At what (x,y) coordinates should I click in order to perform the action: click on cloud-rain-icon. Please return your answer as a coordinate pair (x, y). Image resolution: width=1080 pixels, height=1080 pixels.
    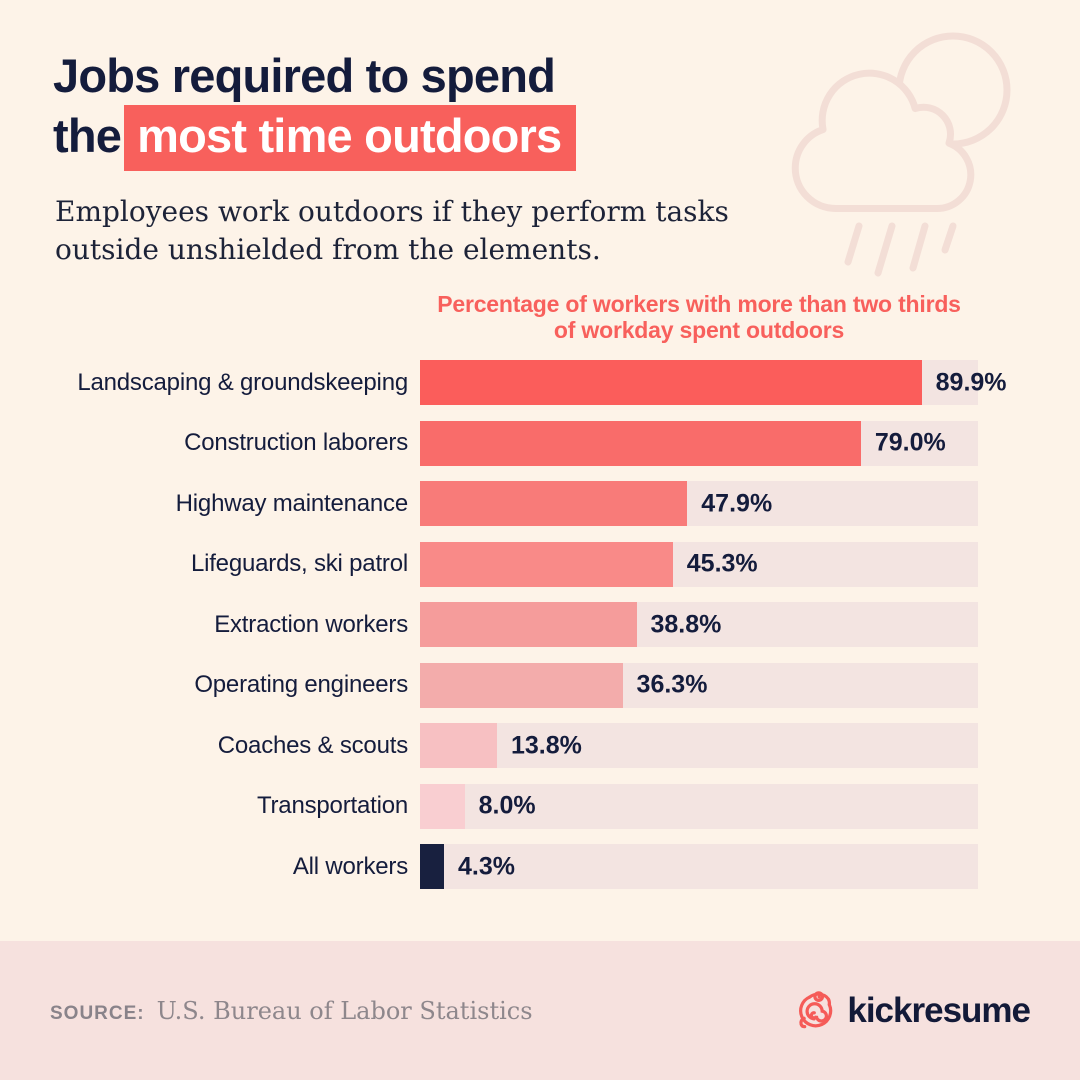
    Looking at the image, I should click on (900, 153).